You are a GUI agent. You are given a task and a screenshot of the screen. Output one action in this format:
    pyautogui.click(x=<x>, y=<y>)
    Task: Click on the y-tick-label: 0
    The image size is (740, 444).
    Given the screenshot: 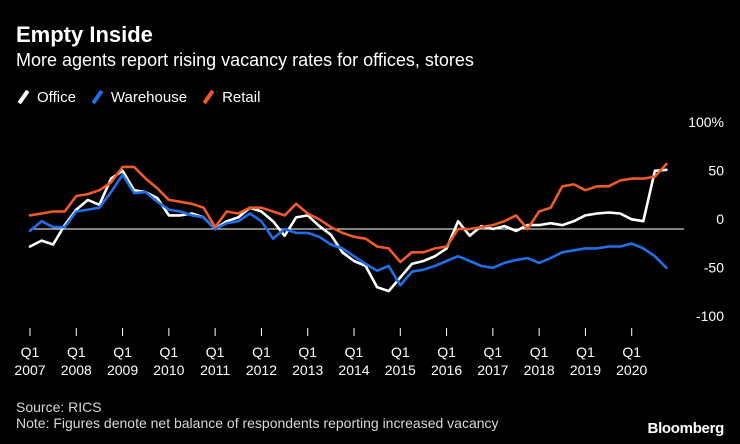 What is the action you would take?
    pyautogui.click(x=720, y=219)
    